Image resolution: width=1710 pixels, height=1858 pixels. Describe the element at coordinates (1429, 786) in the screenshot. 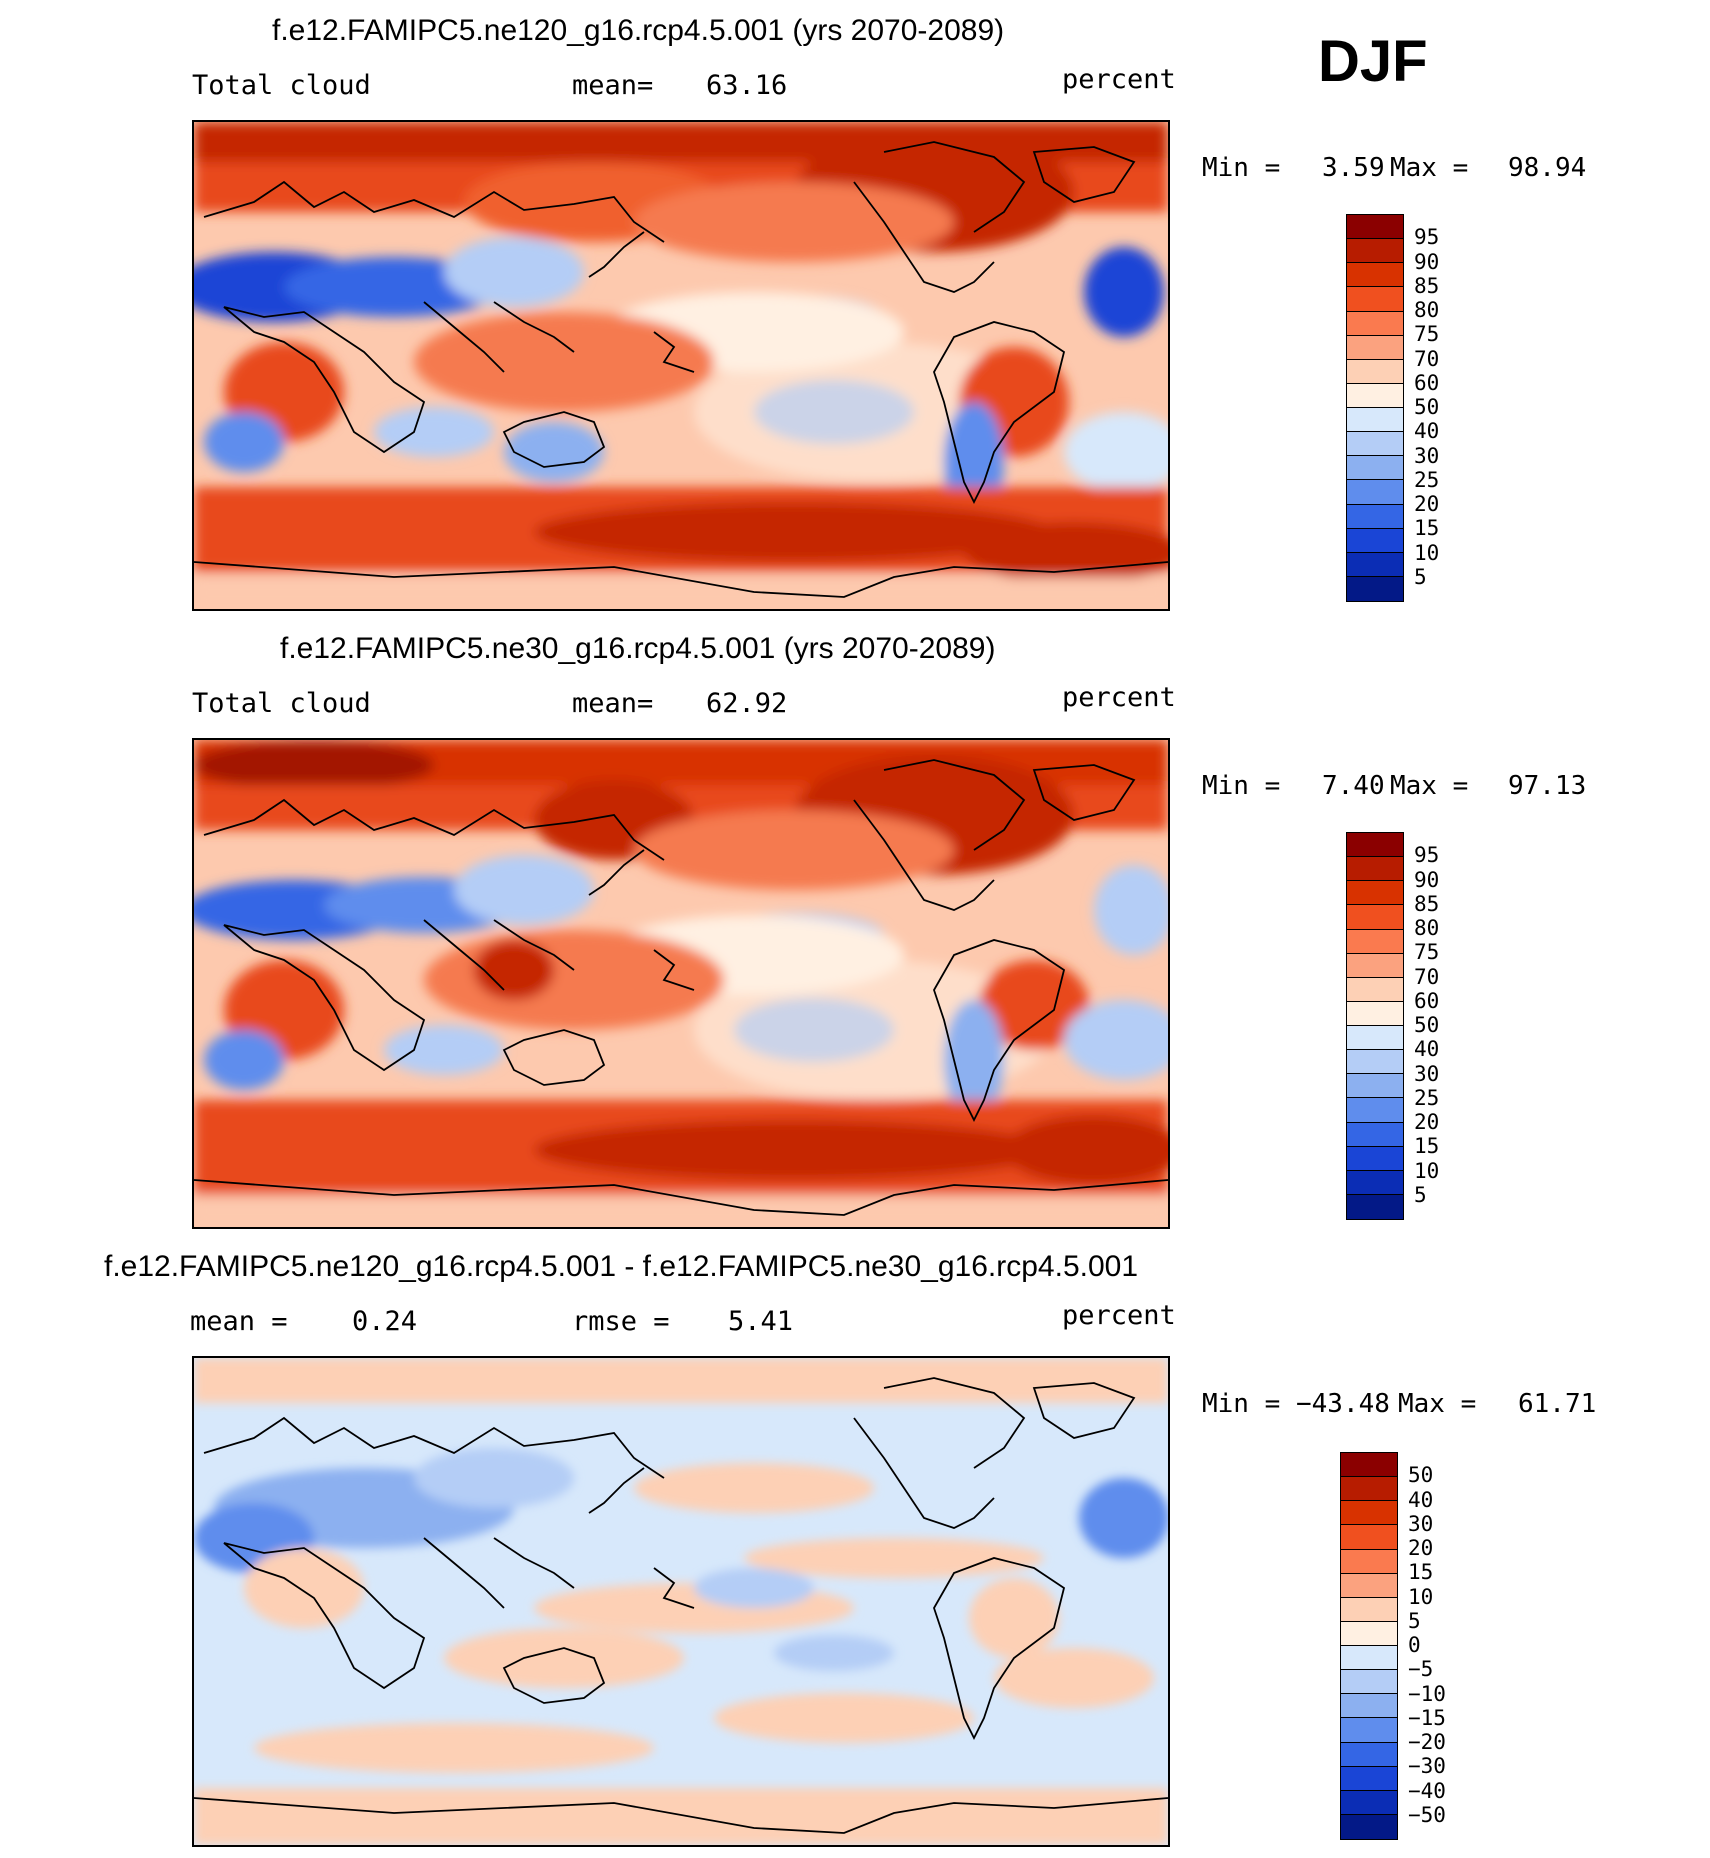

I see `panel2-max-label: Max =` at that location.